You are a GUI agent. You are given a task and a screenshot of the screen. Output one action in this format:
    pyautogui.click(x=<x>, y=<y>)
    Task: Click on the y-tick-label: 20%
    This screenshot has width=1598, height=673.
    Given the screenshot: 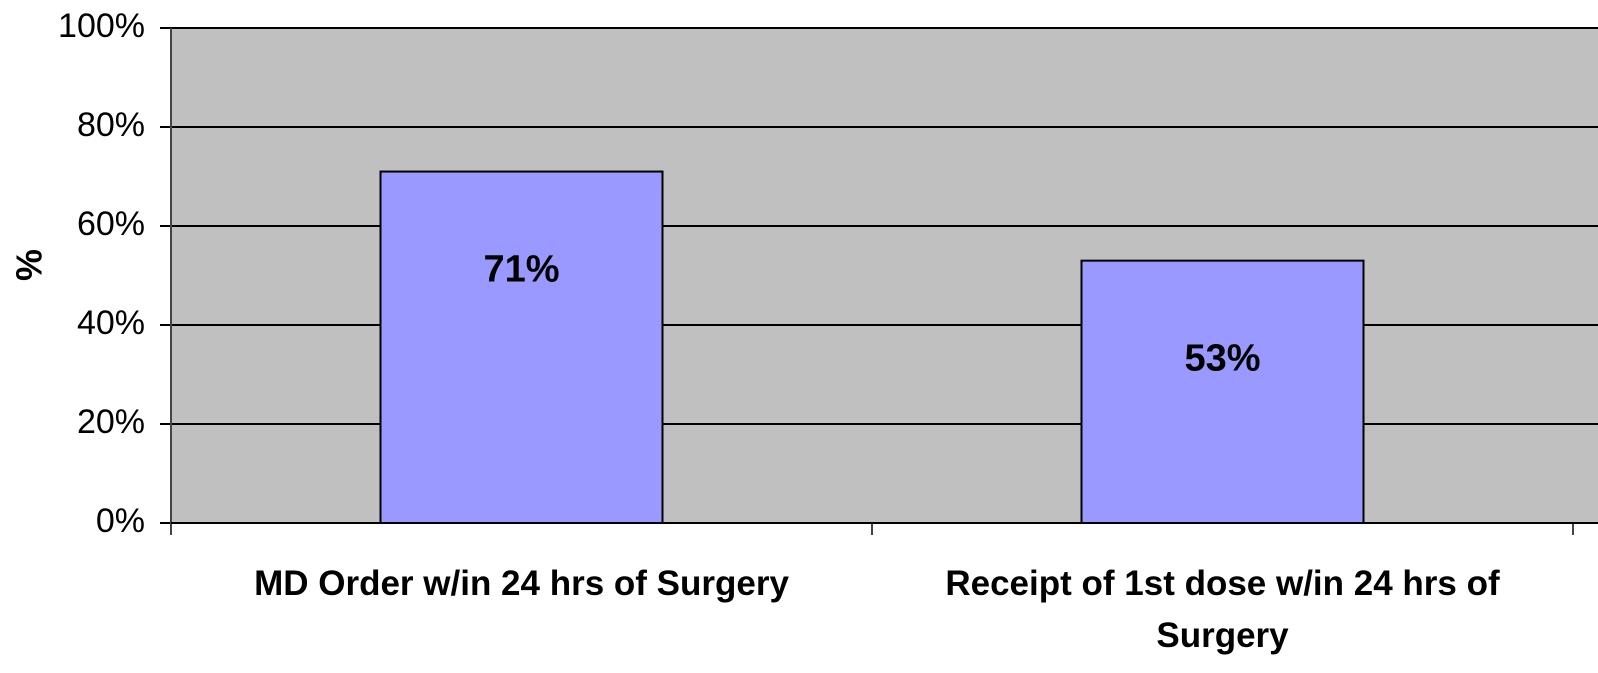 What is the action you would take?
    pyautogui.click(x=111, y=422)
    